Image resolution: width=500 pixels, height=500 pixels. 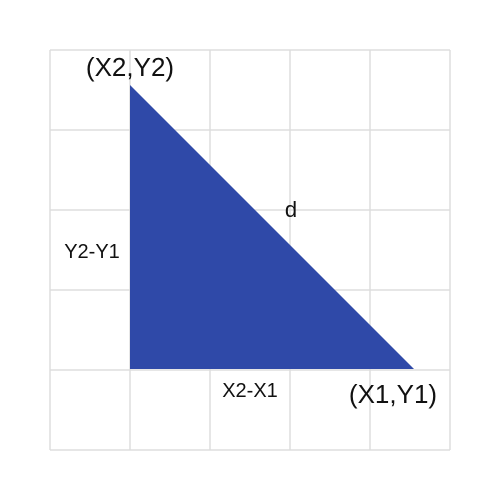 I want to click on hypotenuse-label: d, so click(x=291, y=209).